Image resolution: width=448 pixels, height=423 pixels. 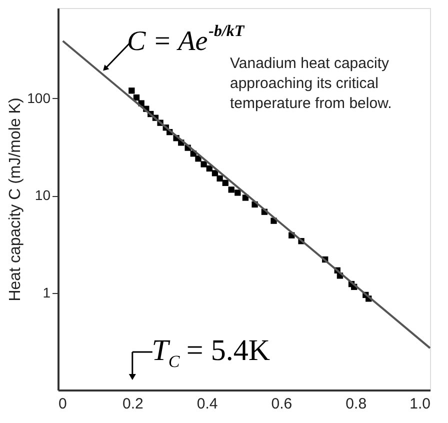 I want to click on x-tick-label: 0, so click(x=62, y=404).